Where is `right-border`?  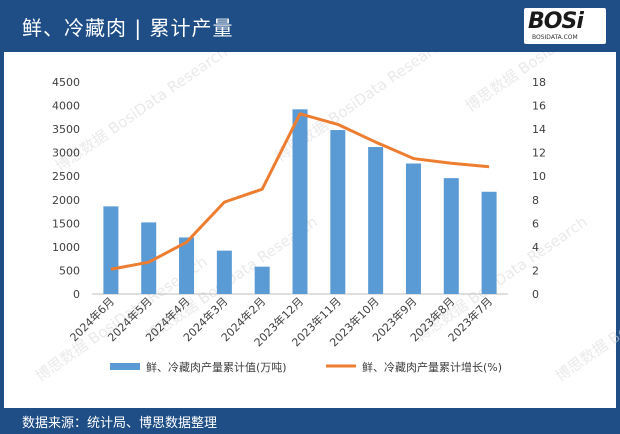
right-border is located at coordinates (618, 230).